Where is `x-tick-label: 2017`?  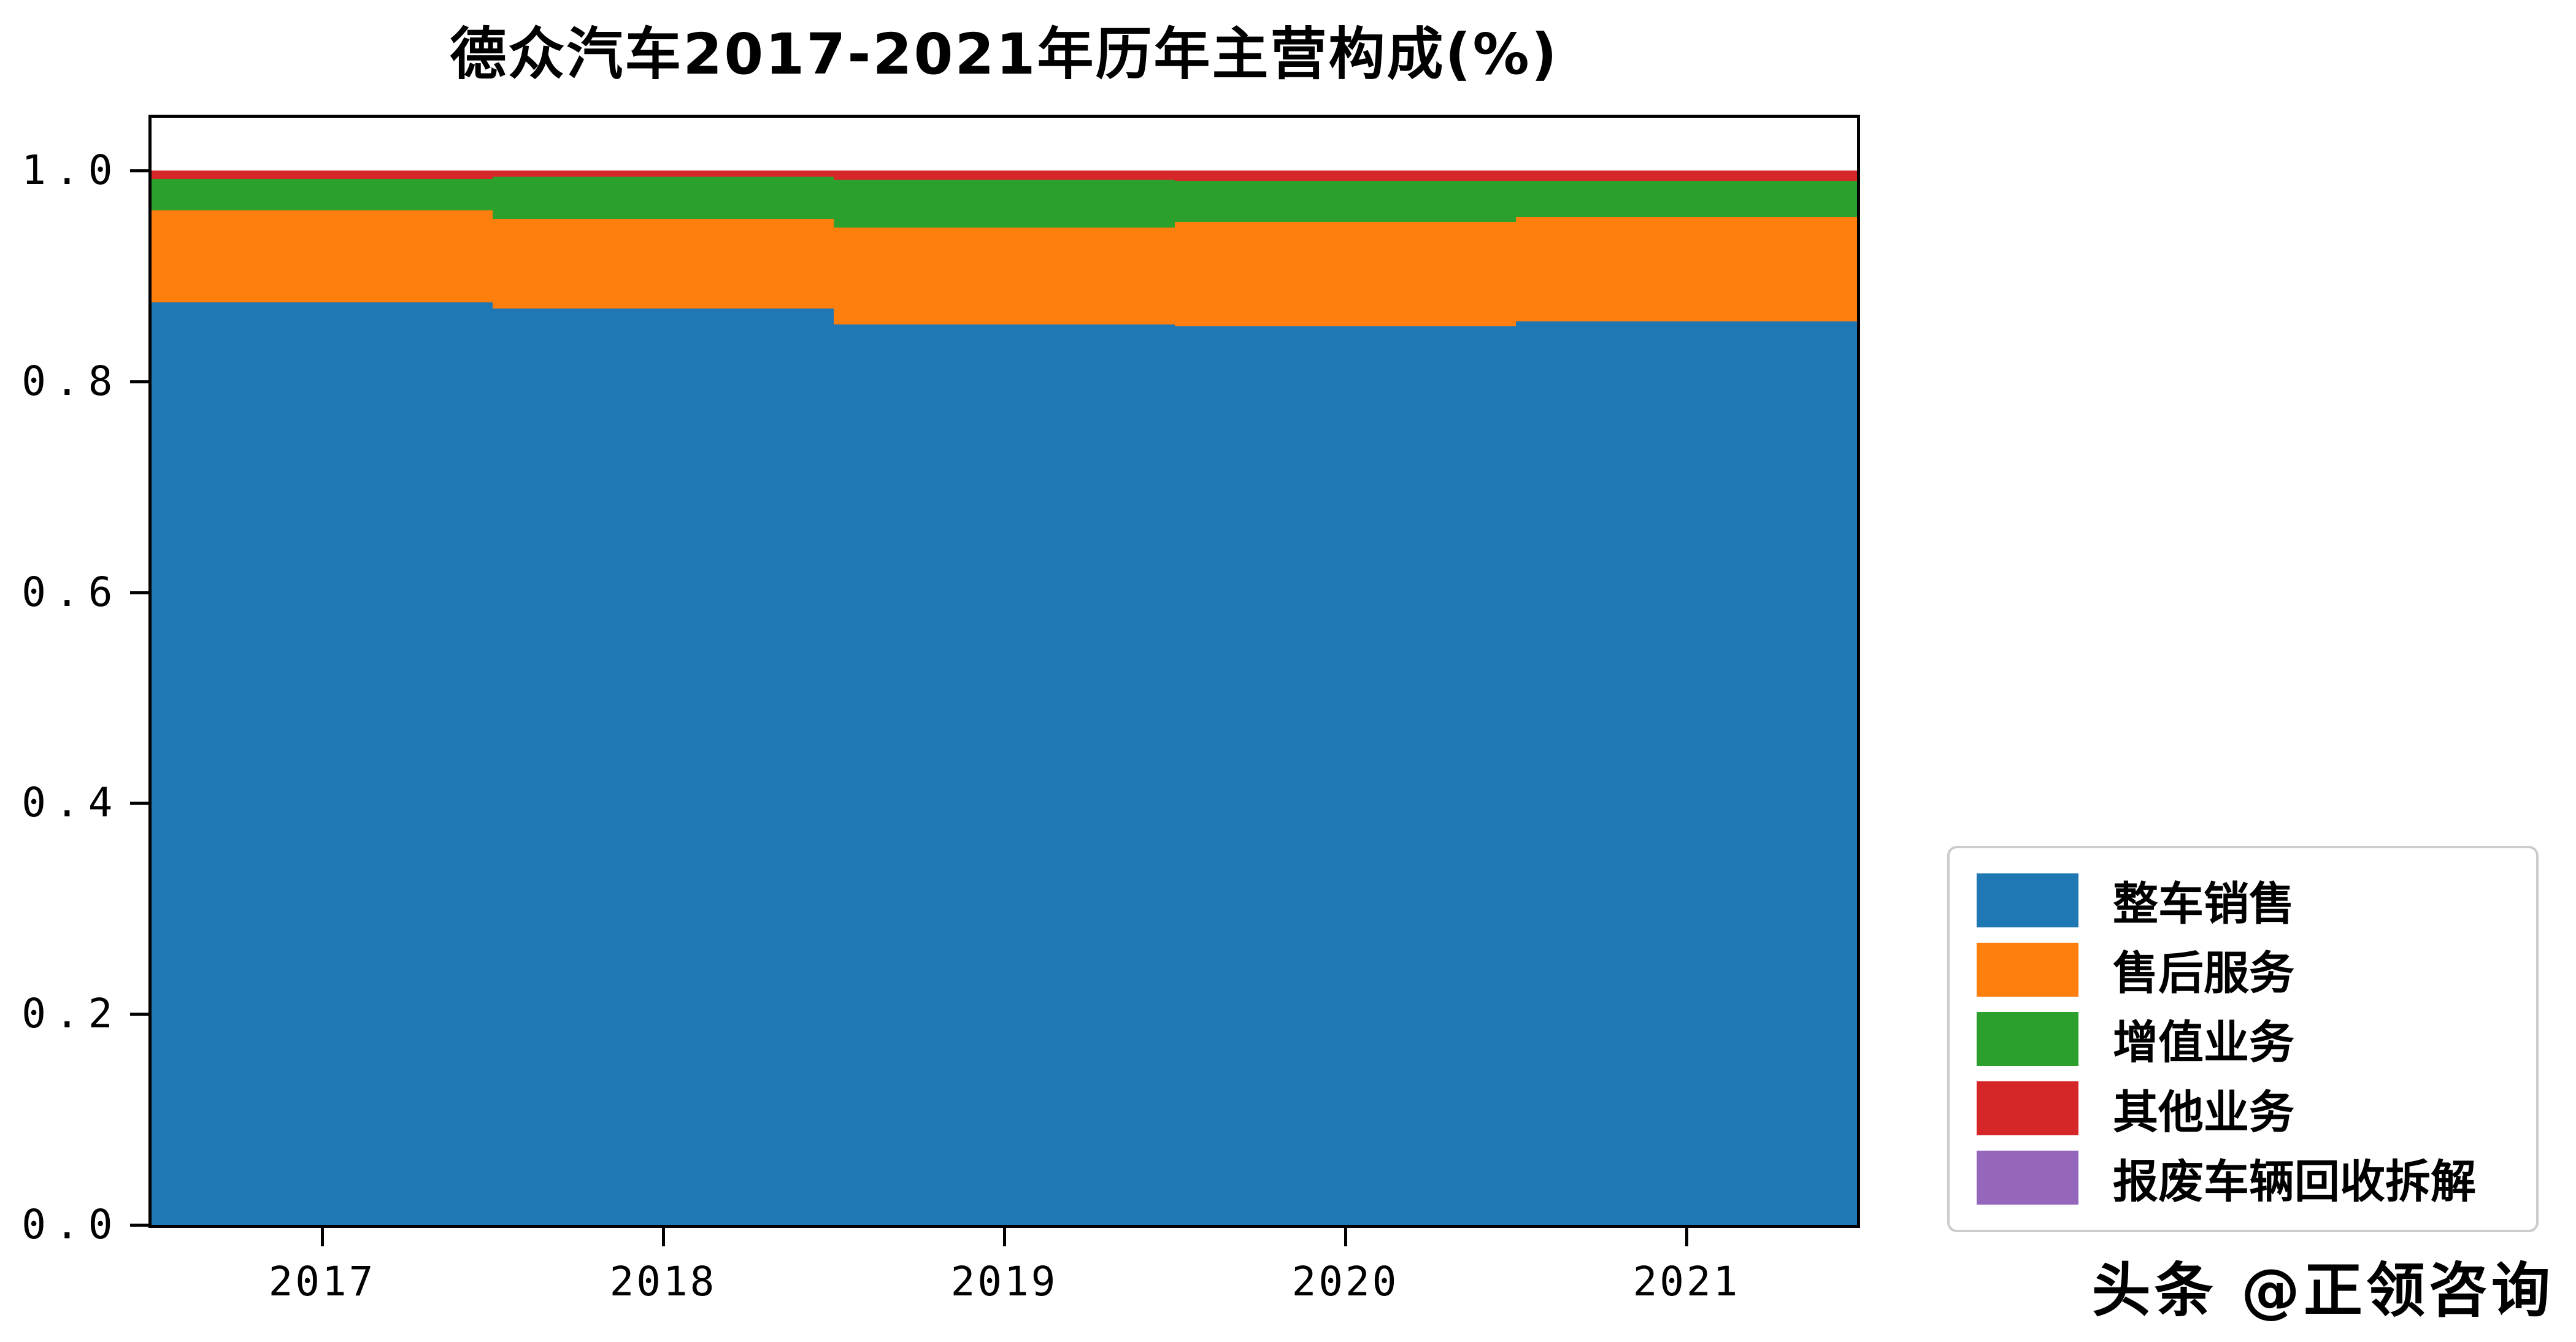 x-tick-label: 2017 is located at coordinates (322, 1281).